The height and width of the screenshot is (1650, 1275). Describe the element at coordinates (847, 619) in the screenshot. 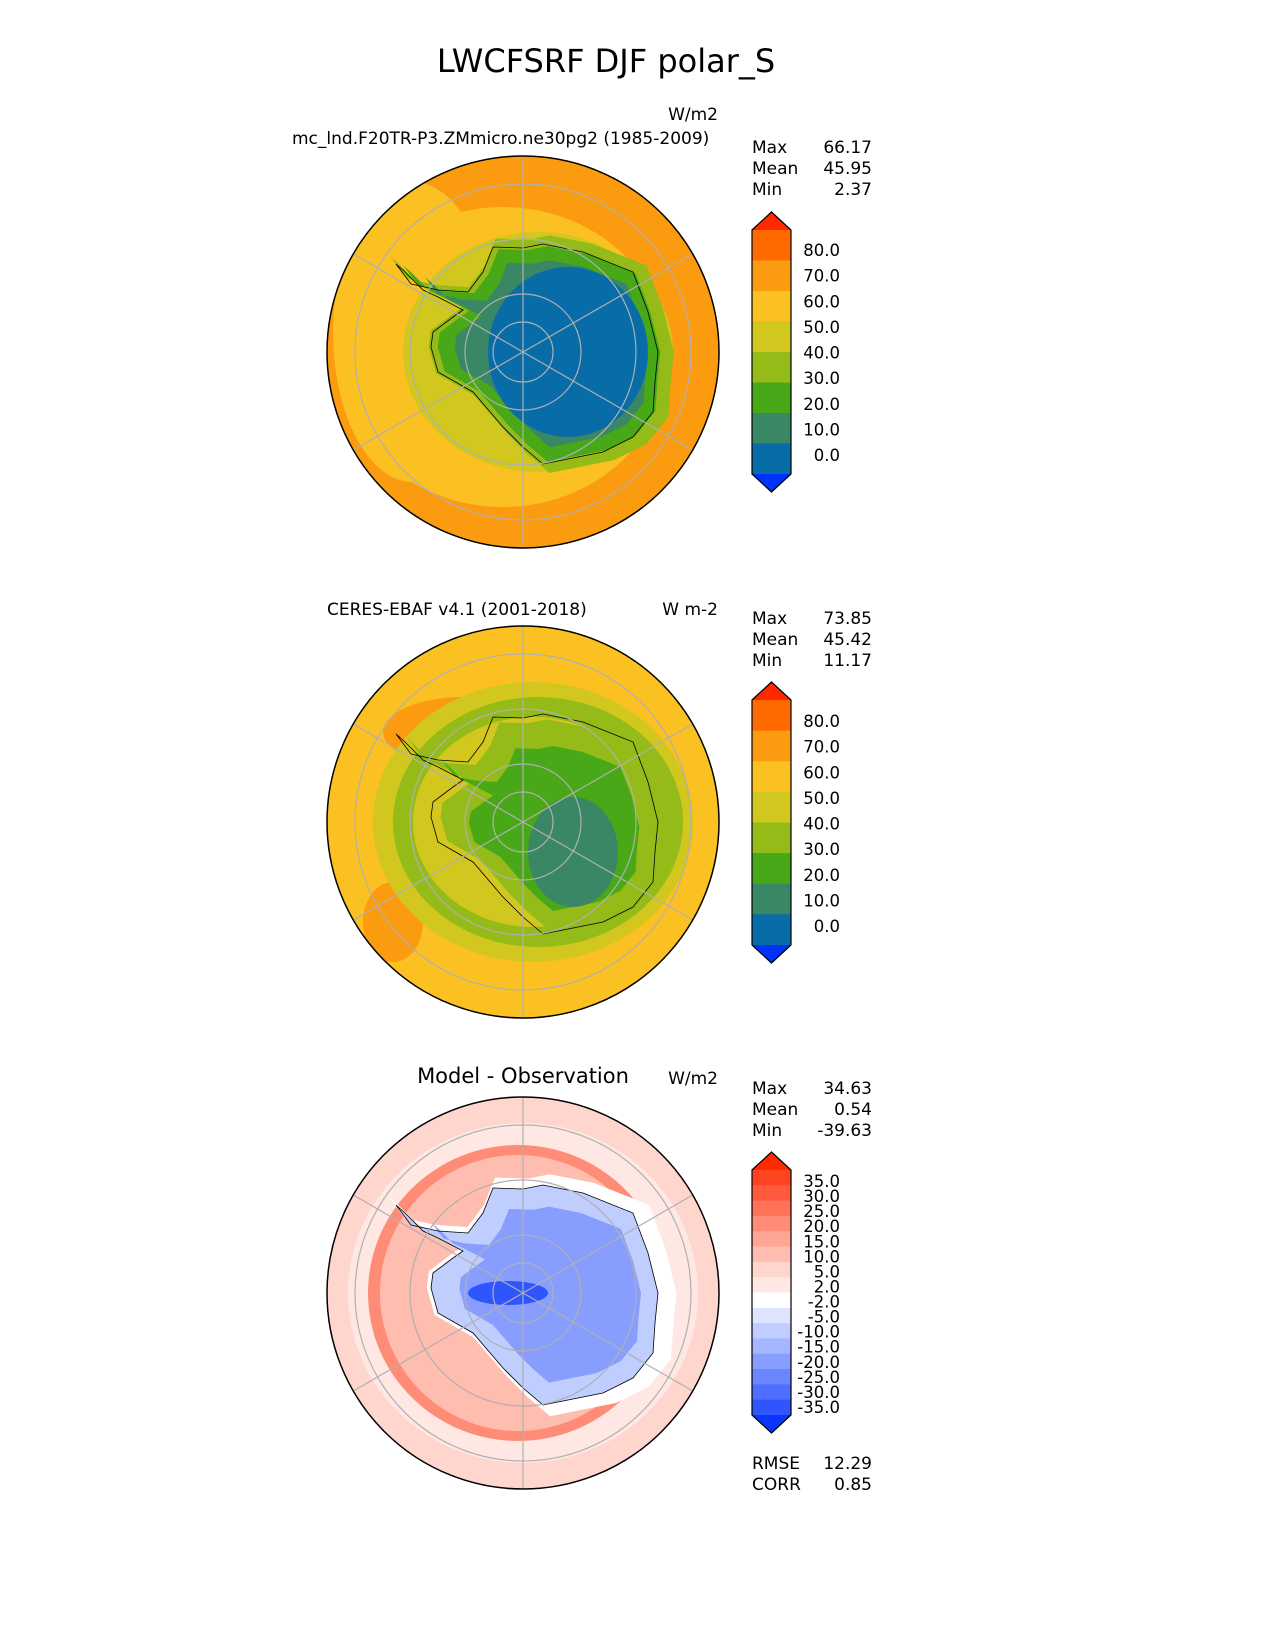

I see `panel2-max-value: 73.85` at that location.